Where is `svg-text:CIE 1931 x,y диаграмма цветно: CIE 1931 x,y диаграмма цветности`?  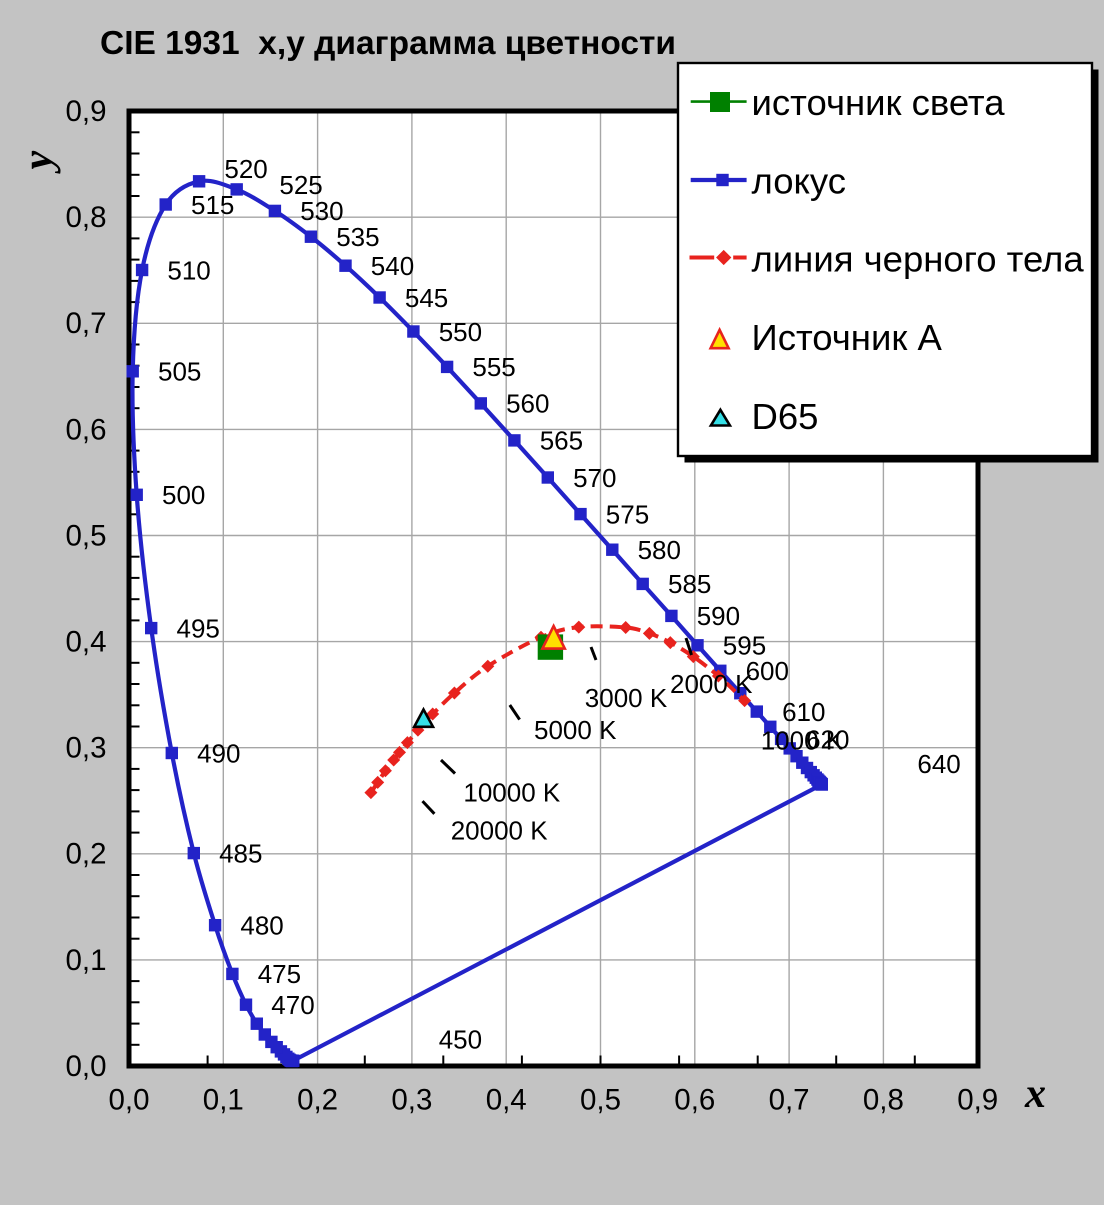 svg-text:CIE 1931 x,y диаграмма цветно: CIE 1931 x,y диаграмма цветности is located at coordinates (388, 43).